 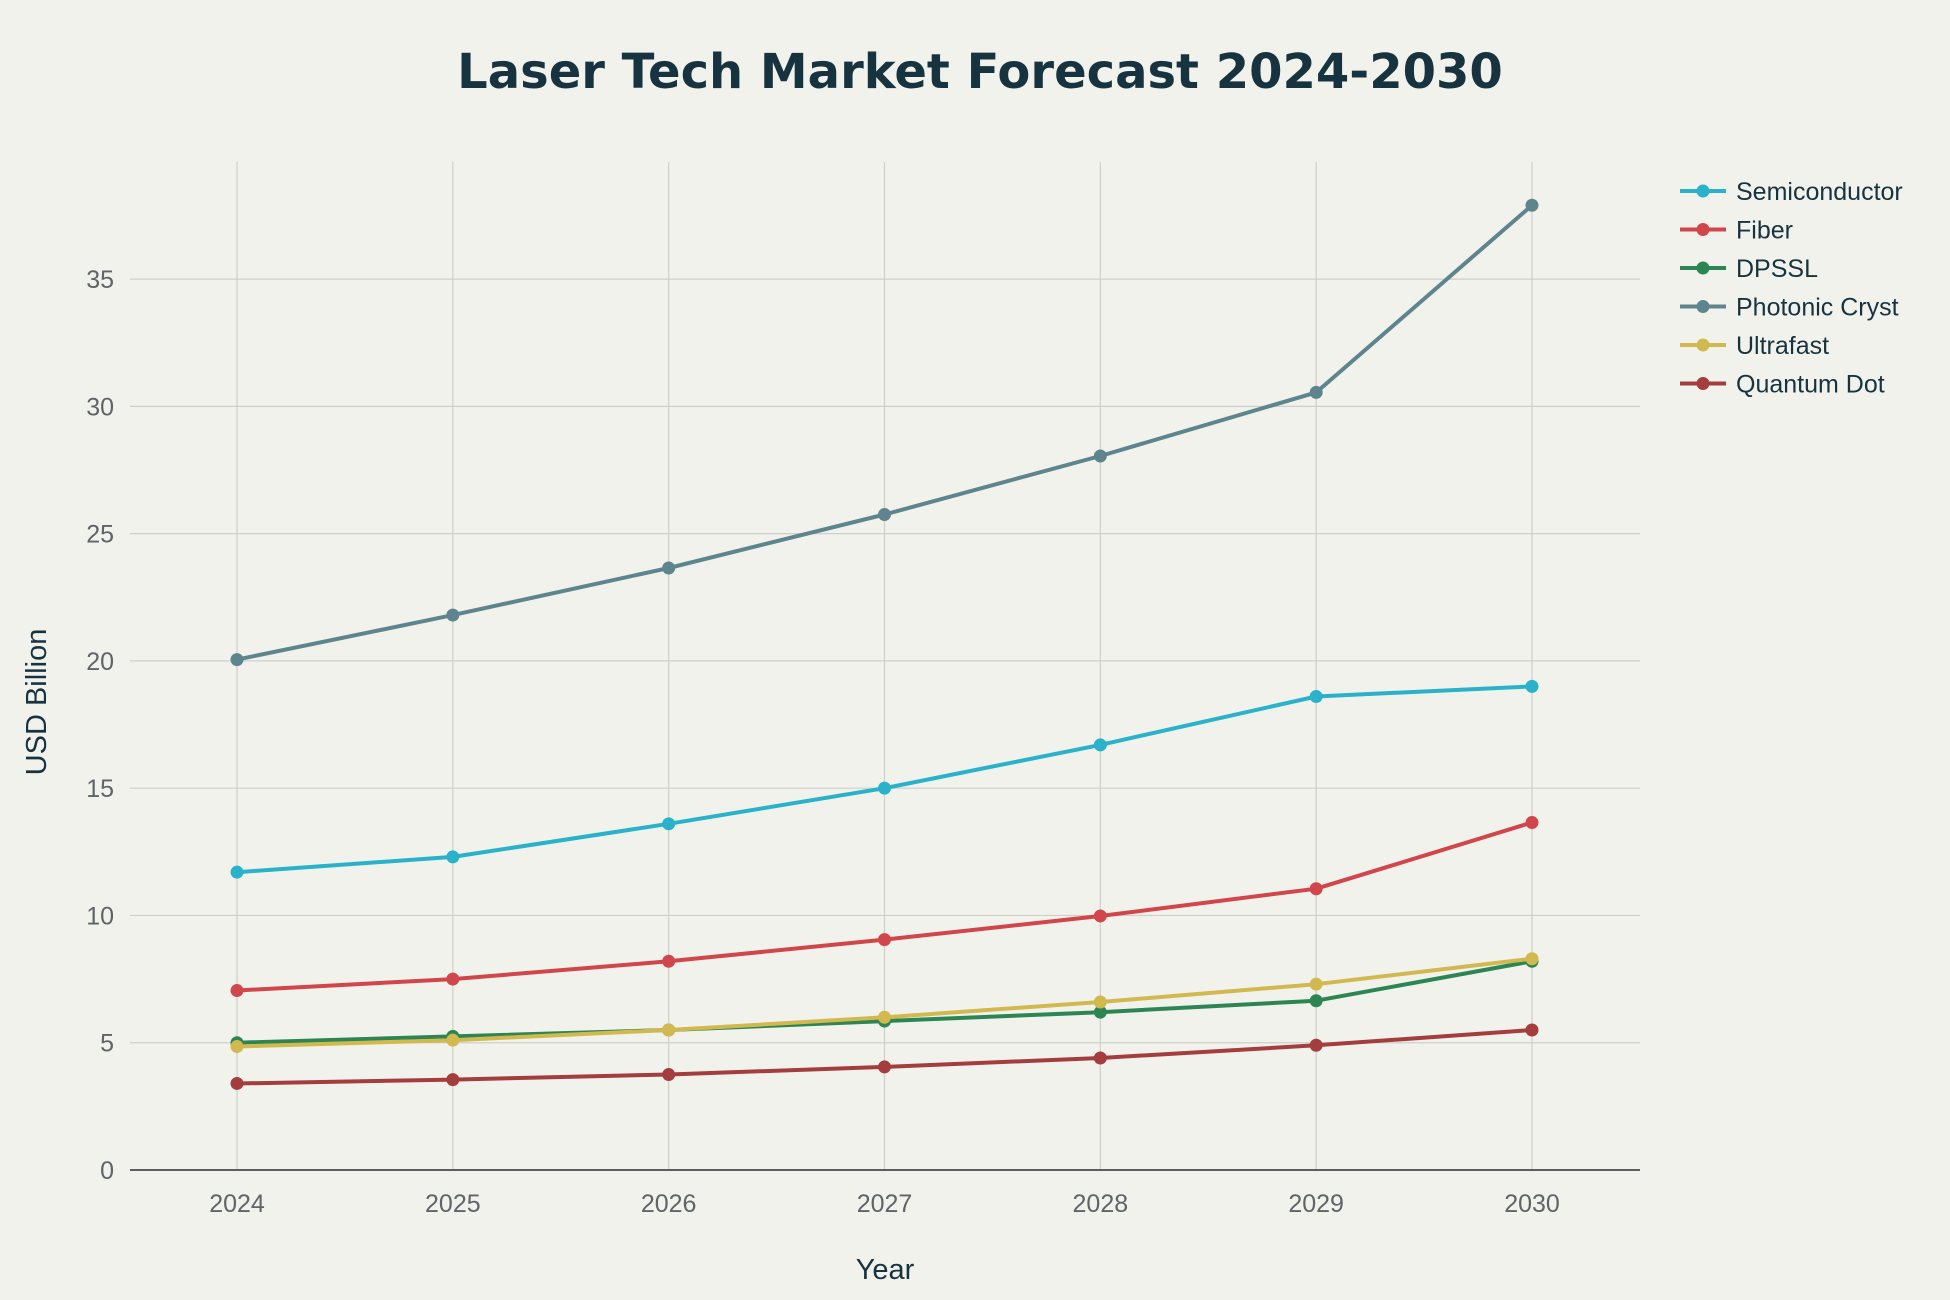 What do you see at coordinates (453, 1204) in the screenshot?
I see `x-tick-label: 2025` at bounding box center [453, 1204].